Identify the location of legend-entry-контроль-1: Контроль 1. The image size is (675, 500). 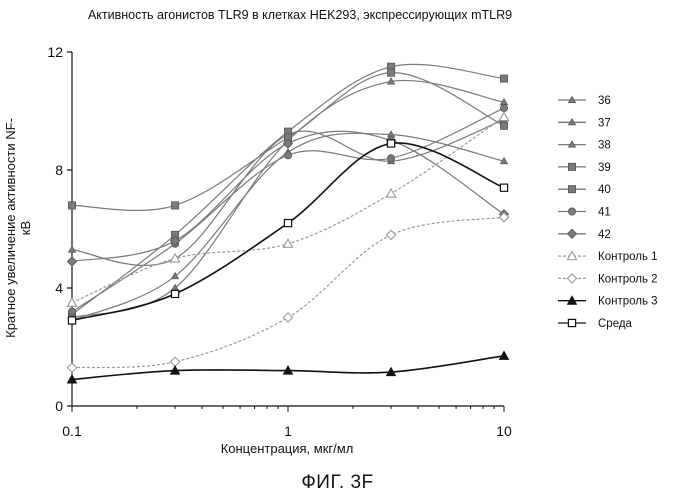
(608, 256).